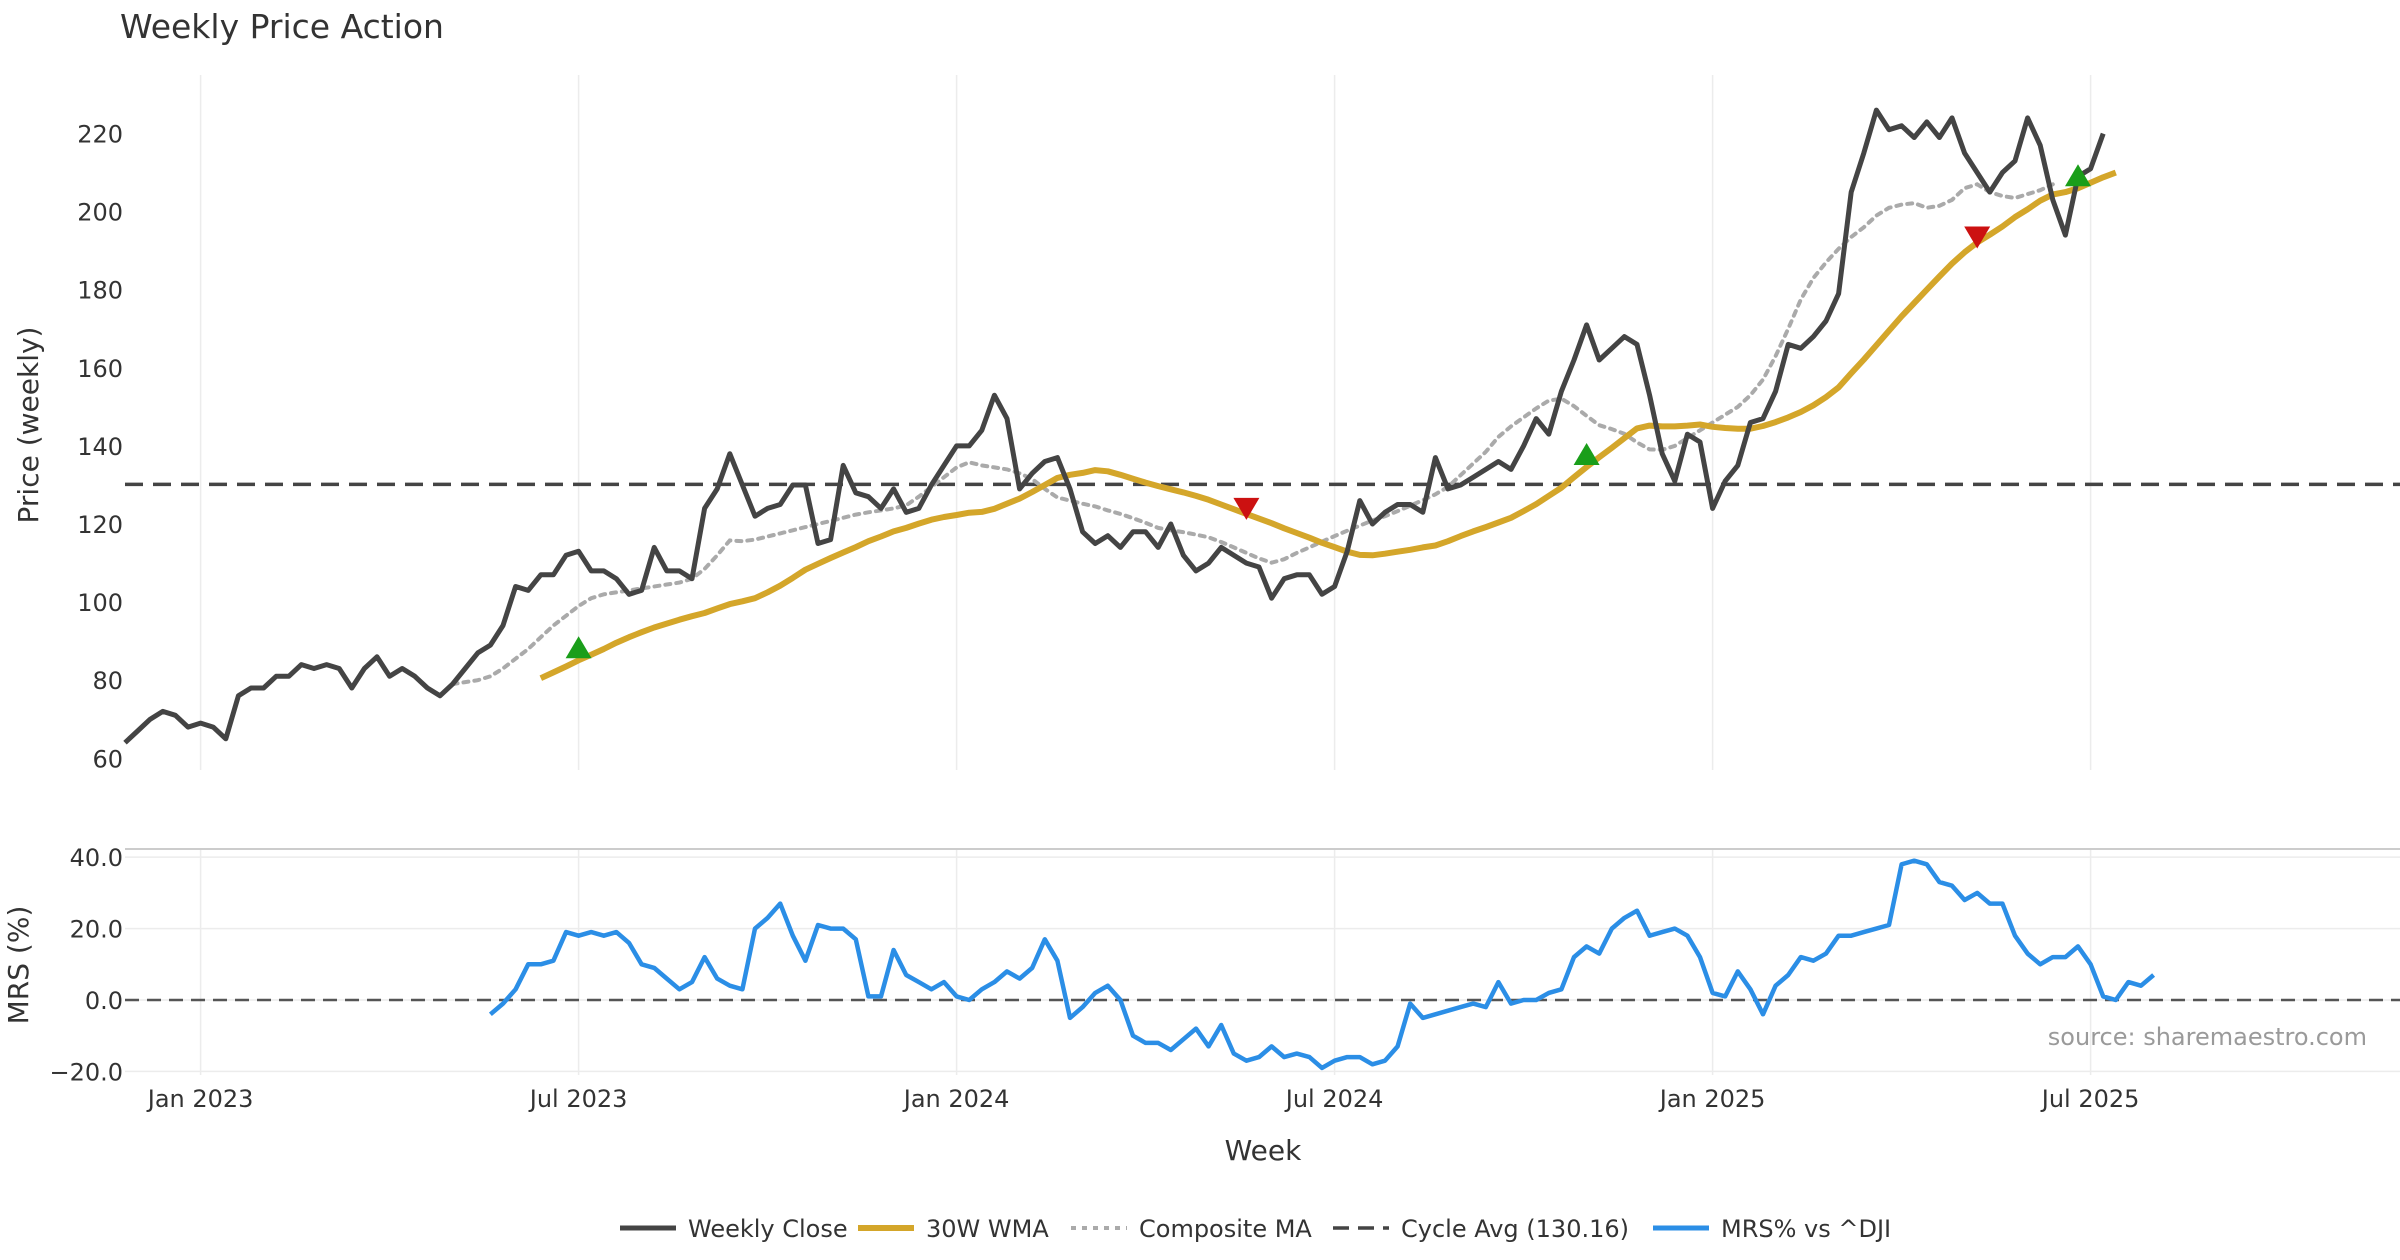 This screenshot has width=2400, height=1260. What do you see at coordinates (18, 965) in the screenshot?
I see `mrs-y-axis-label: MRS (%)` at bounding box center [18, 965].